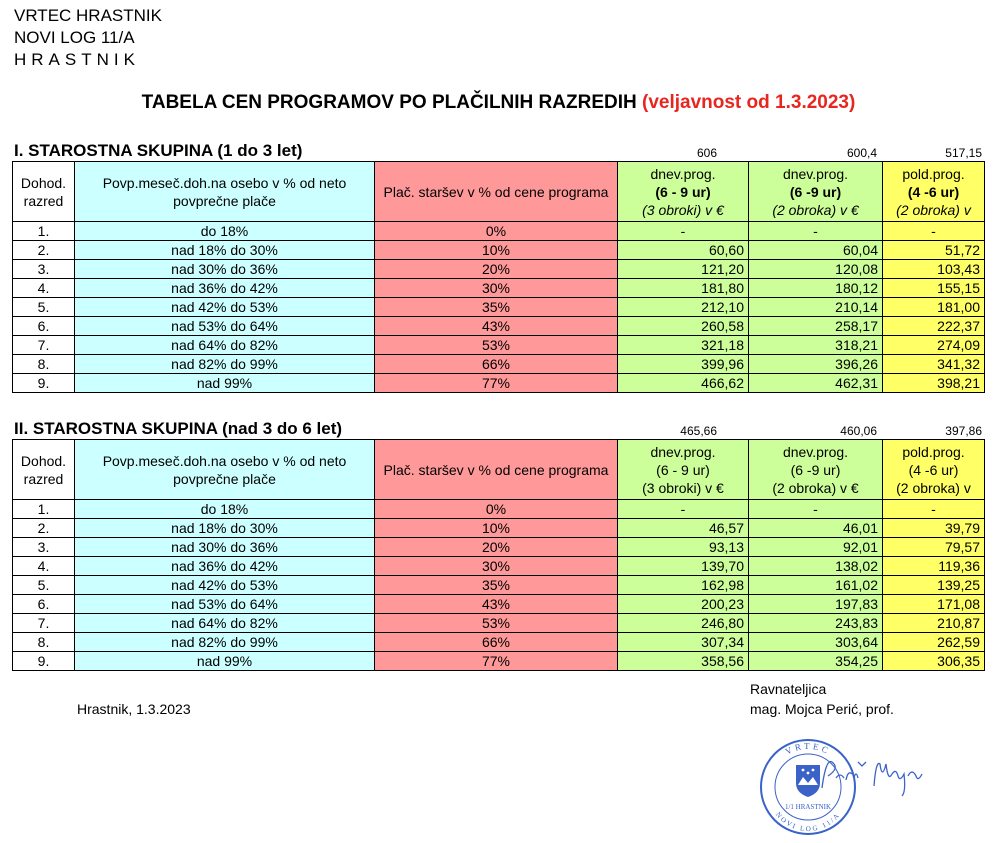 The width and height of the screenshot is (997, 843). What do you see at coordinates (807, 822) in the screenshot?
I see `stamp-bottom-text: NOVI LOG 11/A` at bounding box center [807, 822].